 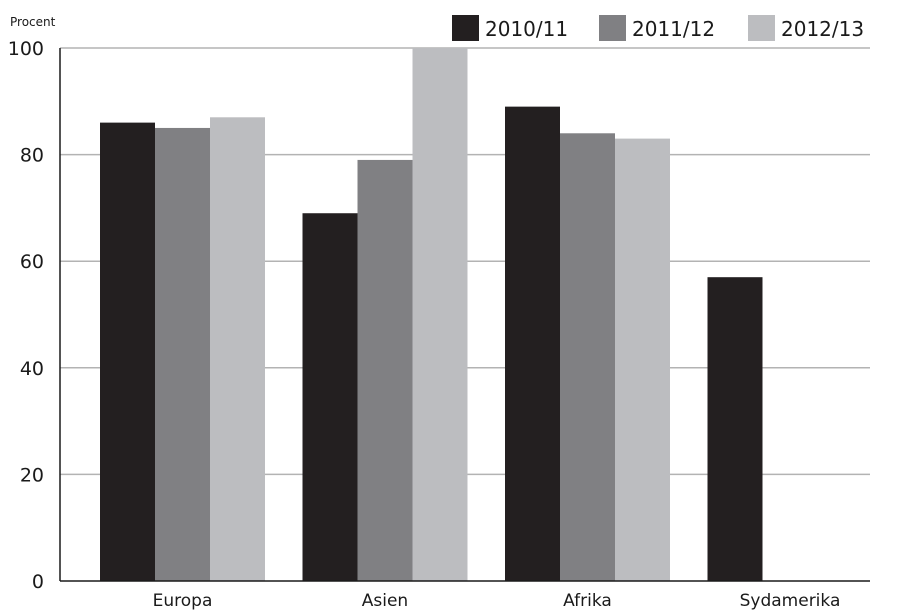 What do you see at coordinates (385, 601) in the screenshot?
I see `category-label: Asien` at bounding box center [385, 601].